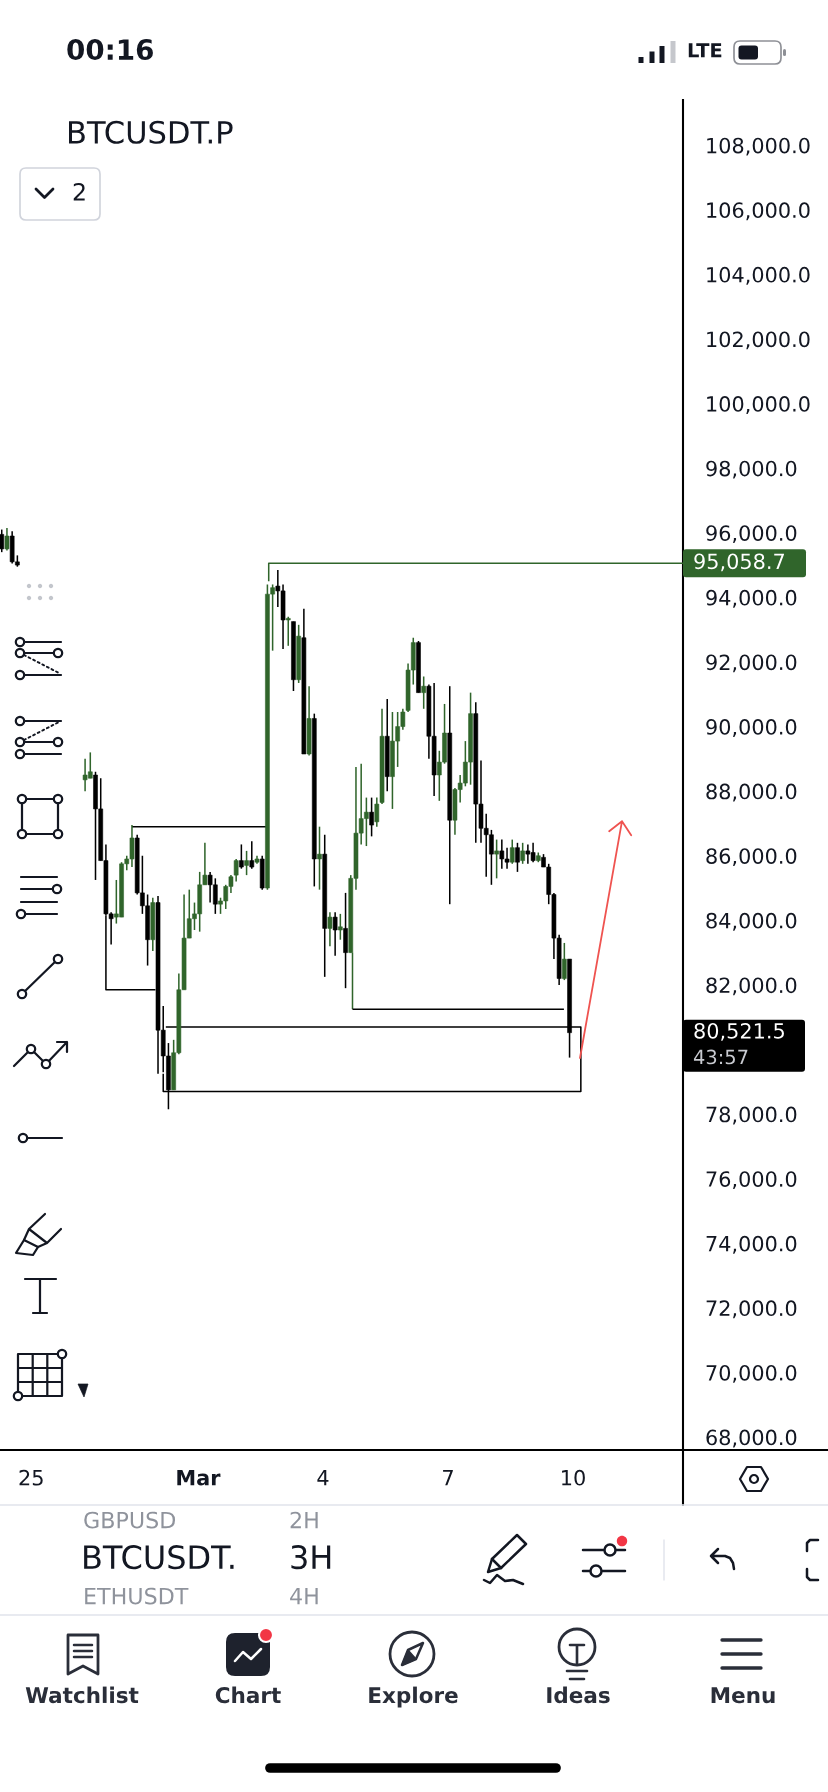 The width and height of the screenshot is (828, 1792). Describe the element at coordinates (751, 534) in the screenshot. I see `y-tick-label: 96,000.0` at that location.